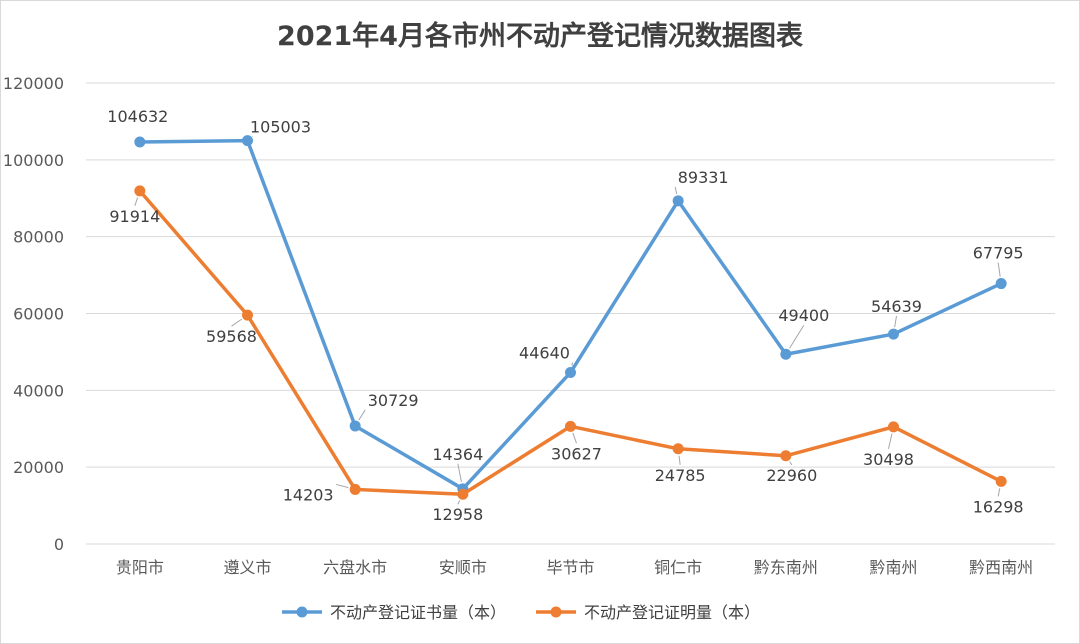 Image resolution: width=1080 pixels, height=644 pixels. What do you see at coordinates (888, 459) in the screenshot?
I see `data-label: 30498` at bounding box center [888, 459].